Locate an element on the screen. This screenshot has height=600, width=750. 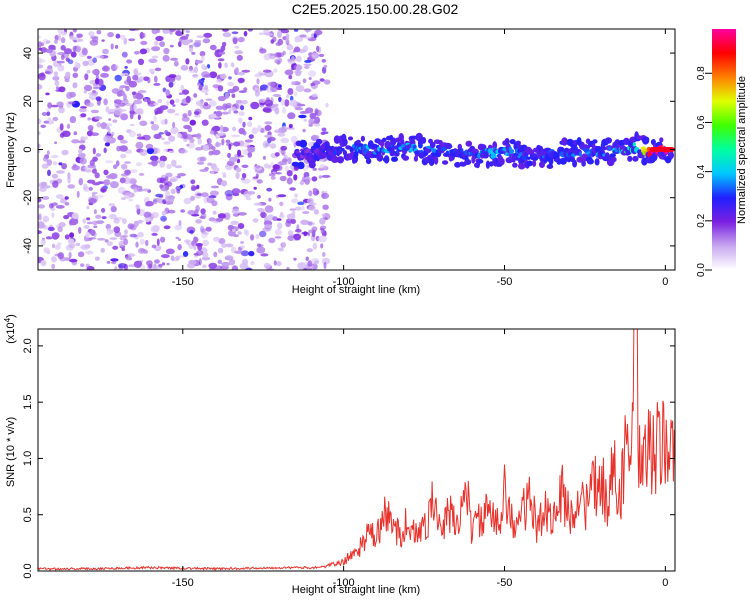
colorbar-tick-label: 0.4 is located at coordinates (701, 171).